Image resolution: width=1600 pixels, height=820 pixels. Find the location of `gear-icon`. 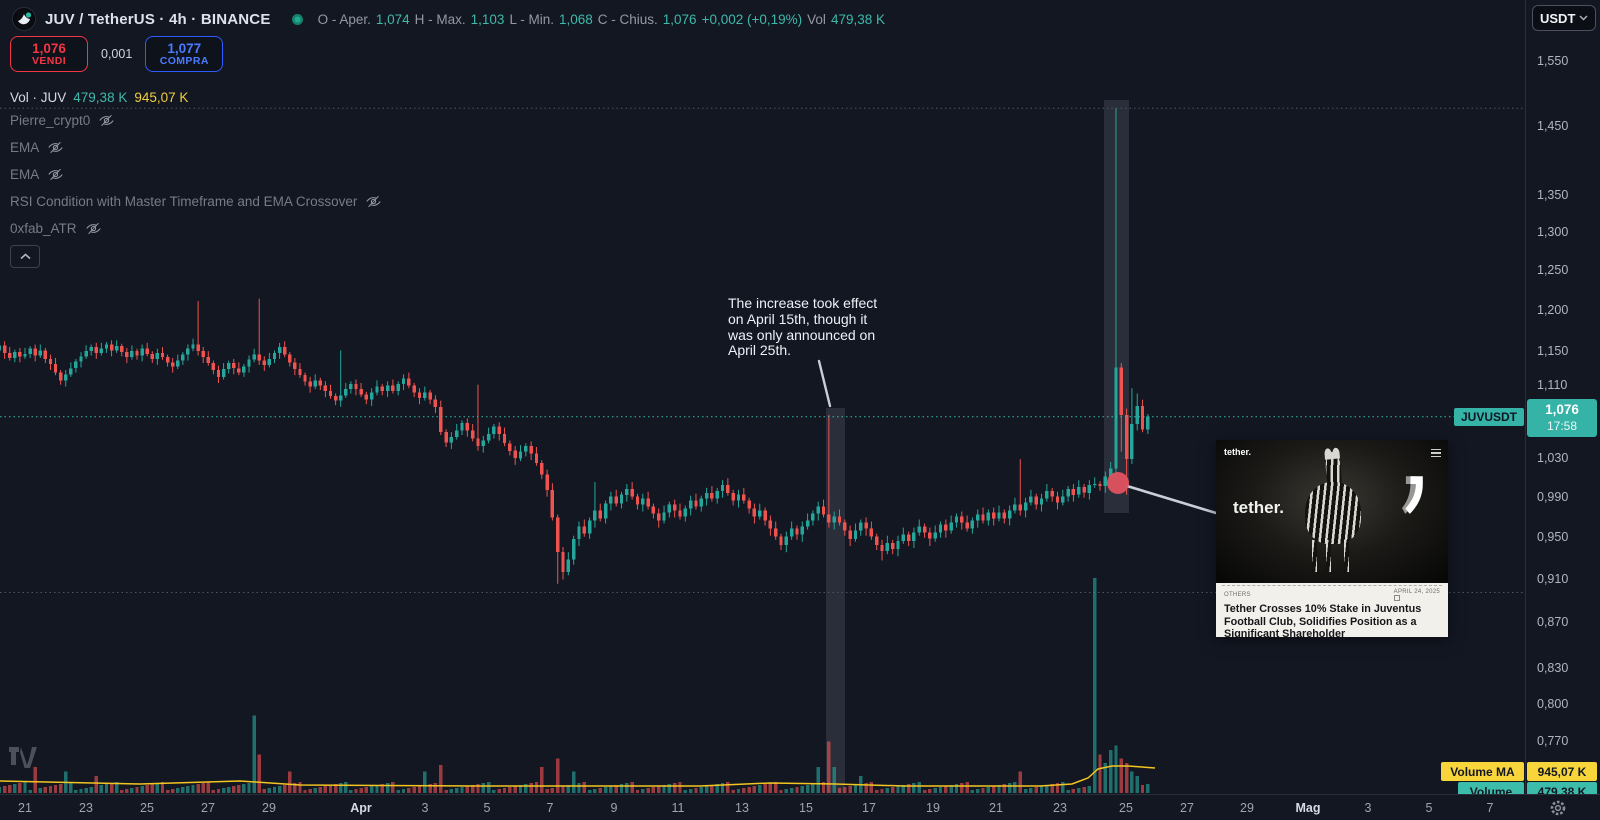

gear-icon is located at coordinates (1558, 808).